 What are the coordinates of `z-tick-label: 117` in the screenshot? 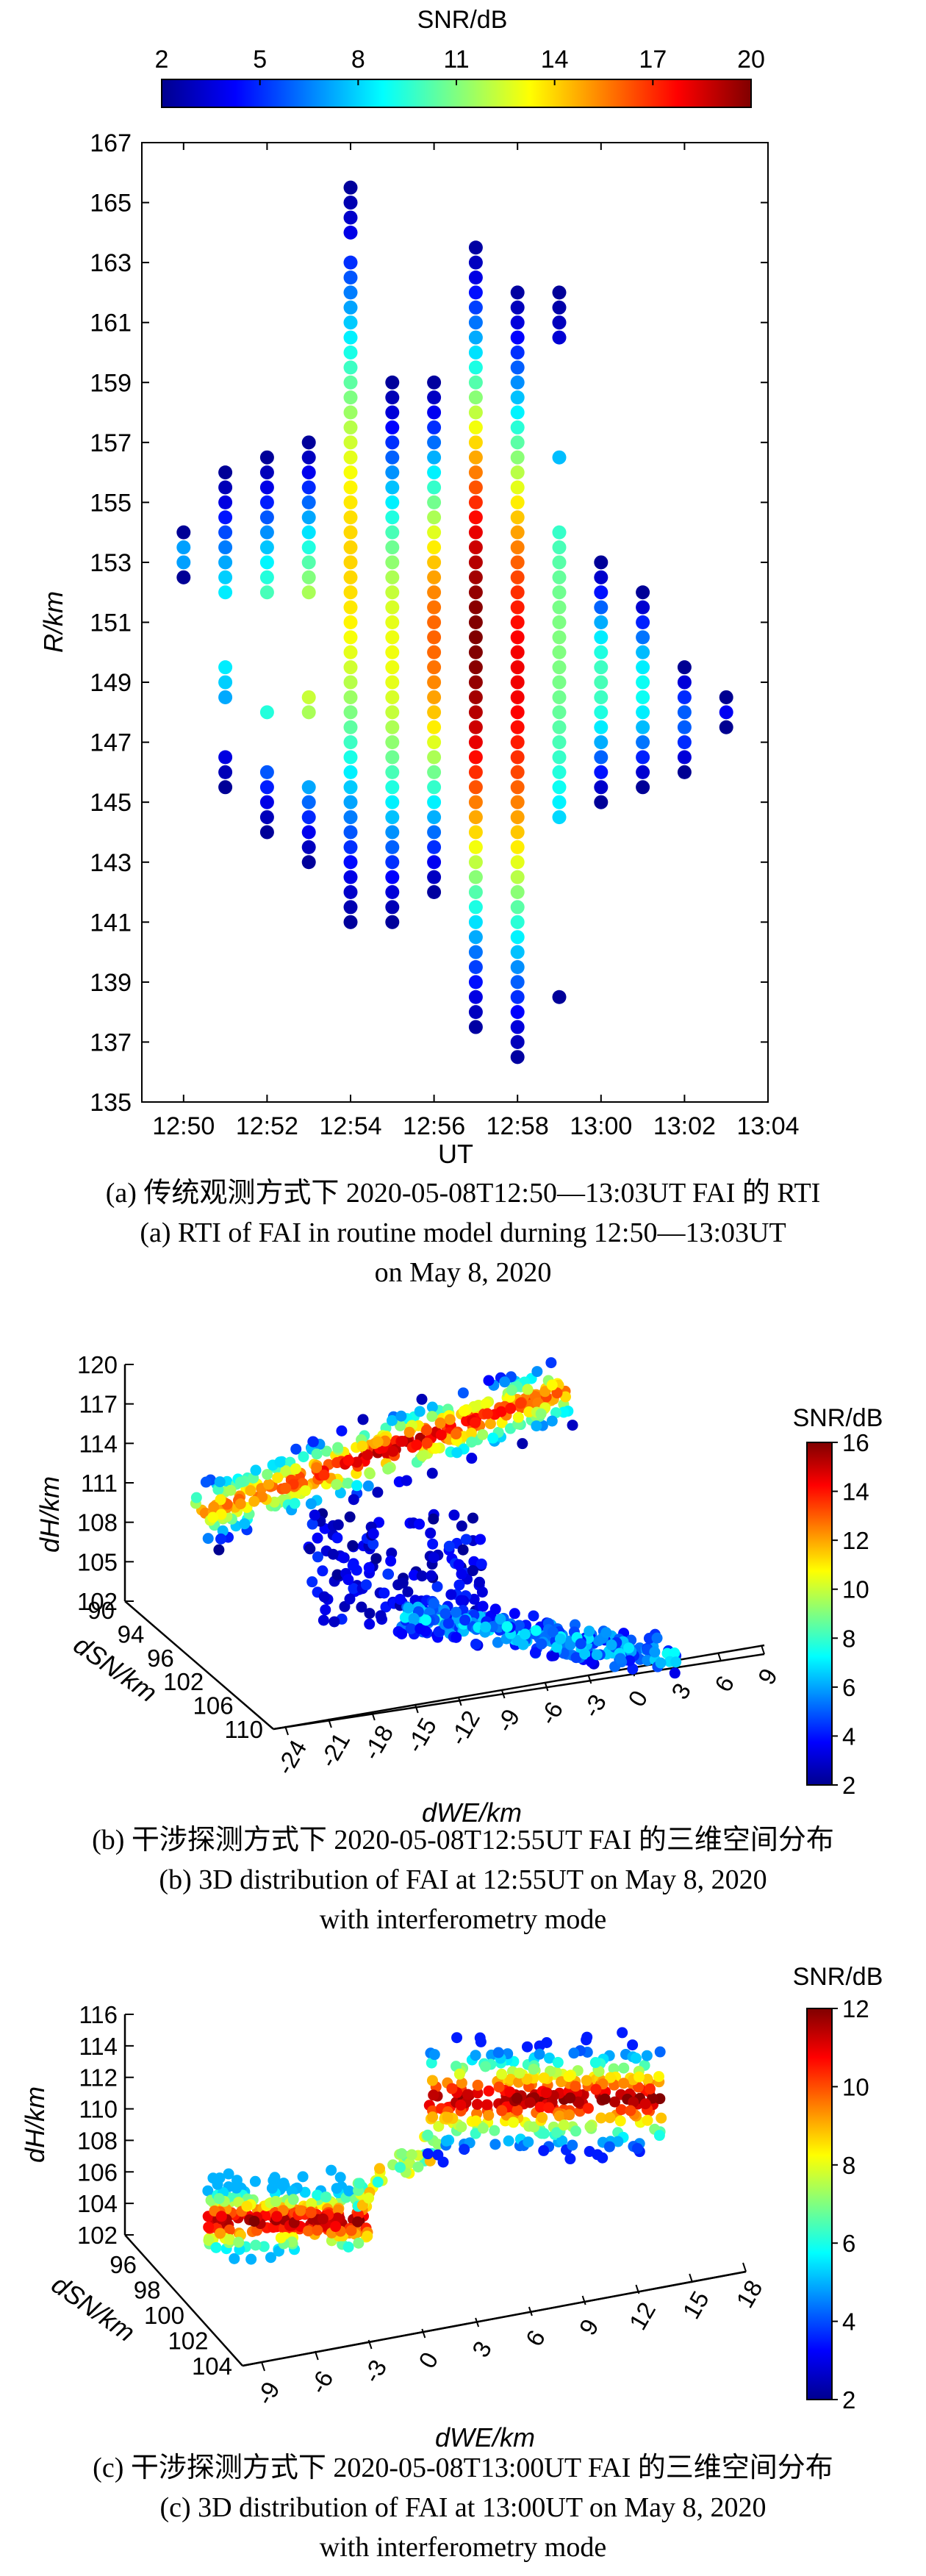 It's located at (99, 1404).